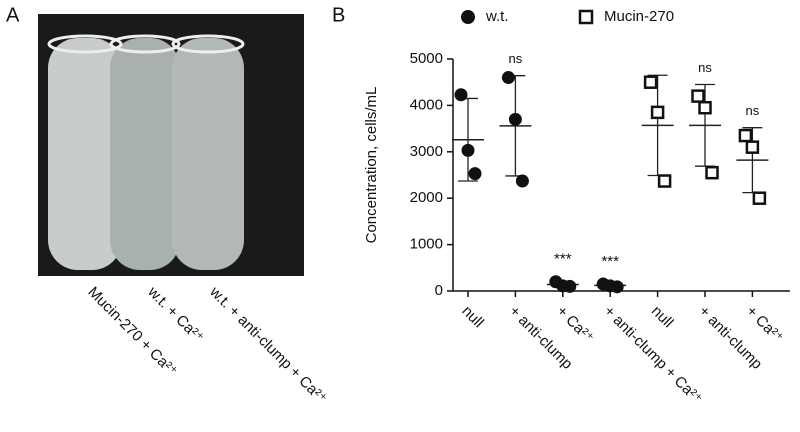 The width and height of the screenshot is (800, 432). I want to click on y-tick-label: 4000, so click(426, 104).